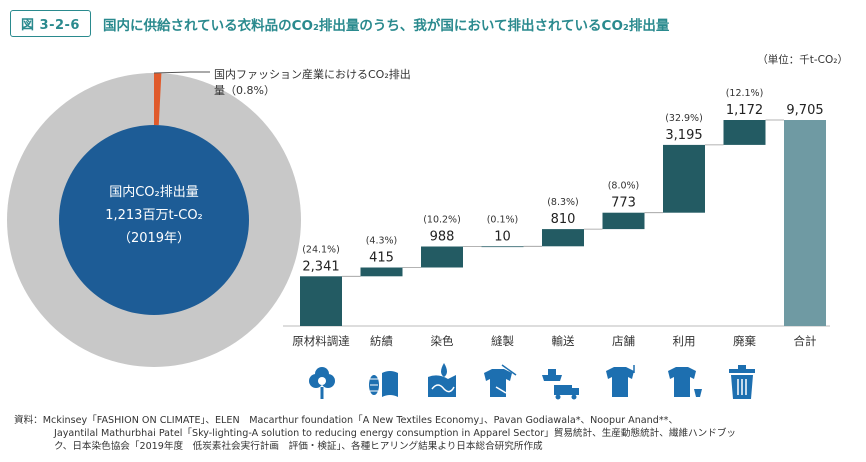 This screenshot has height=462, width=866. What do you see at coordinates (442, 220) in the screenshot?
I see `percent-label: (10.2%)` at bounding box center [442, 220].